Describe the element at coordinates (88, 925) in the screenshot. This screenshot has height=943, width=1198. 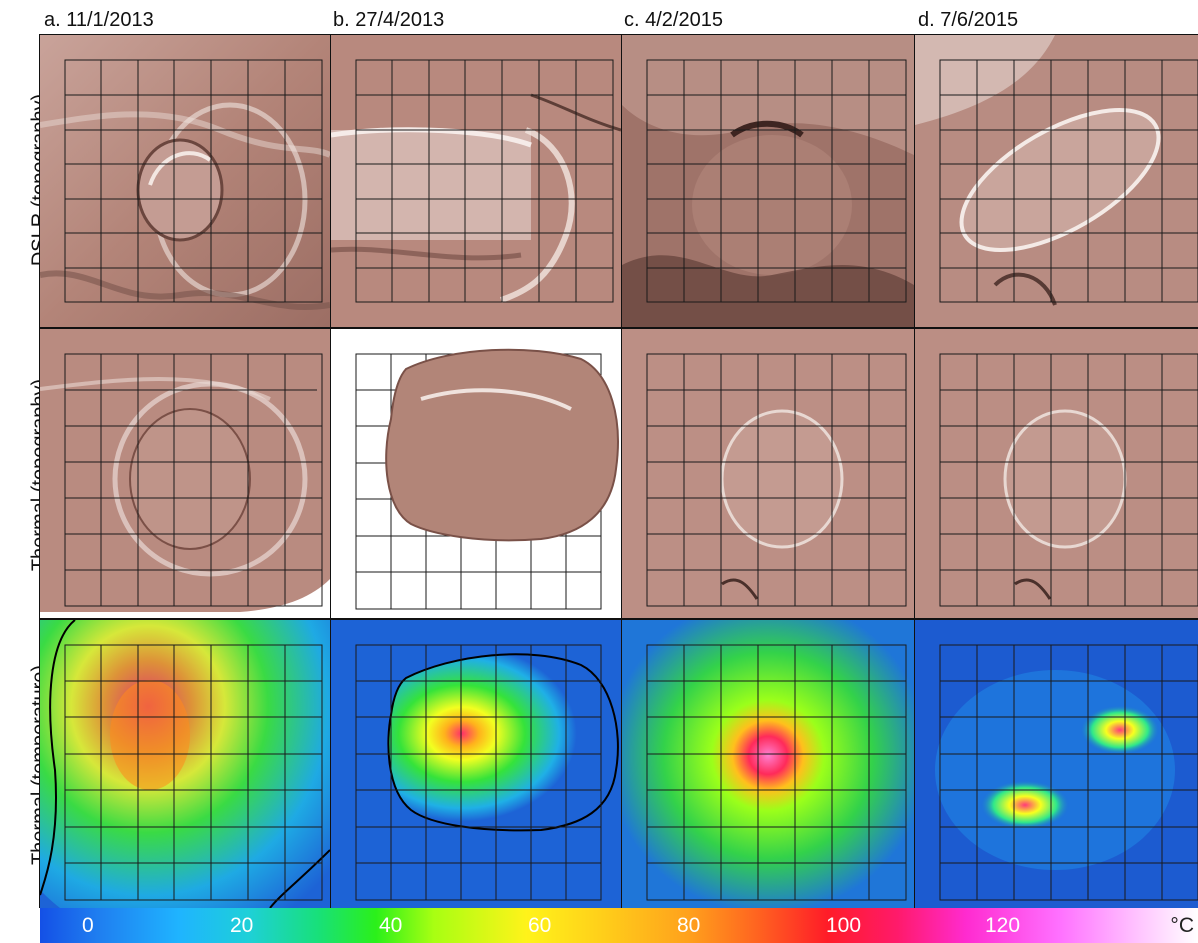
I see `colorbar-tick-0: 0` at that location.